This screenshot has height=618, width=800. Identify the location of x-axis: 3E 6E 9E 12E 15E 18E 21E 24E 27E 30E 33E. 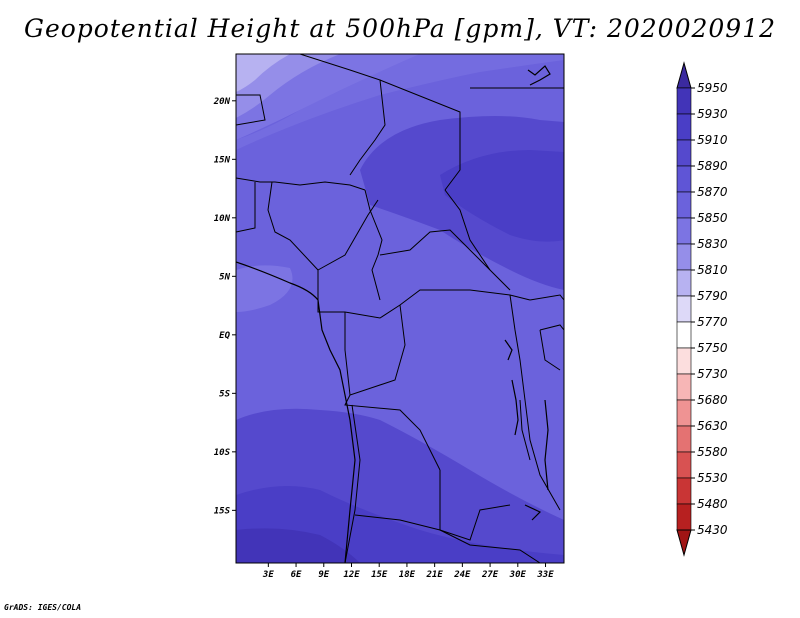
(408, 571).